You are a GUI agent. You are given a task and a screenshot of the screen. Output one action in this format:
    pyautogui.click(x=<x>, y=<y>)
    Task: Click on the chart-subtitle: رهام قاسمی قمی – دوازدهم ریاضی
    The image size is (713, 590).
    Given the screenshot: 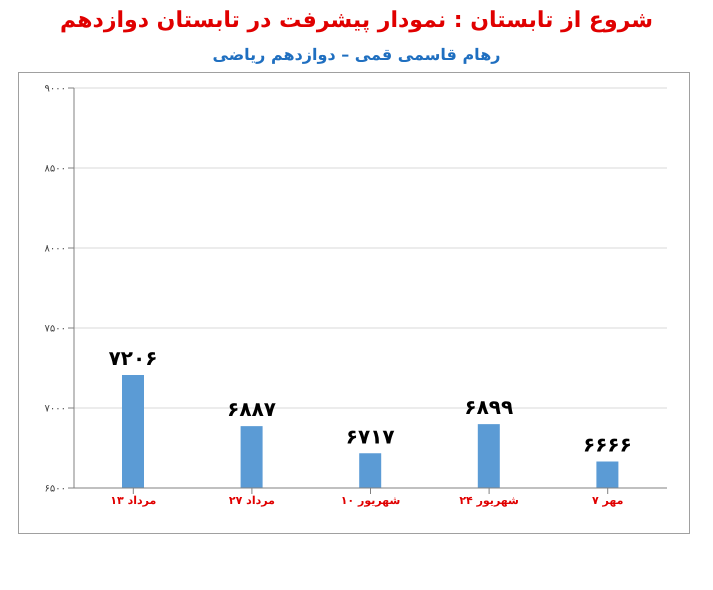 What is the action you would take?
    pyautogui.click(x=357, y=54)
    